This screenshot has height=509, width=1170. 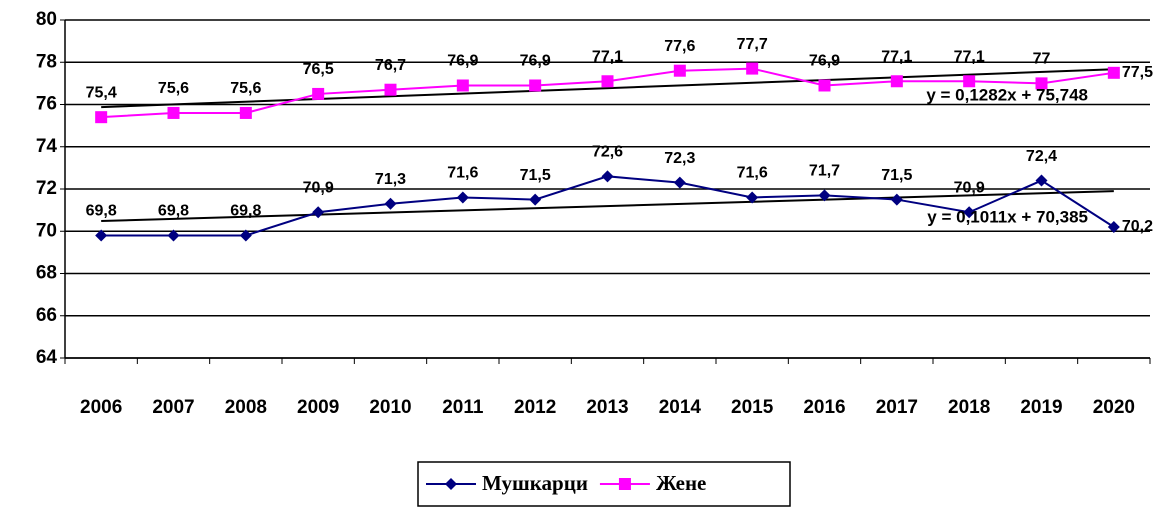 What do you see at coordinates (679, 158) in the screenshot?
I see `data-label: 72,3` at bounding box center [679, 158].